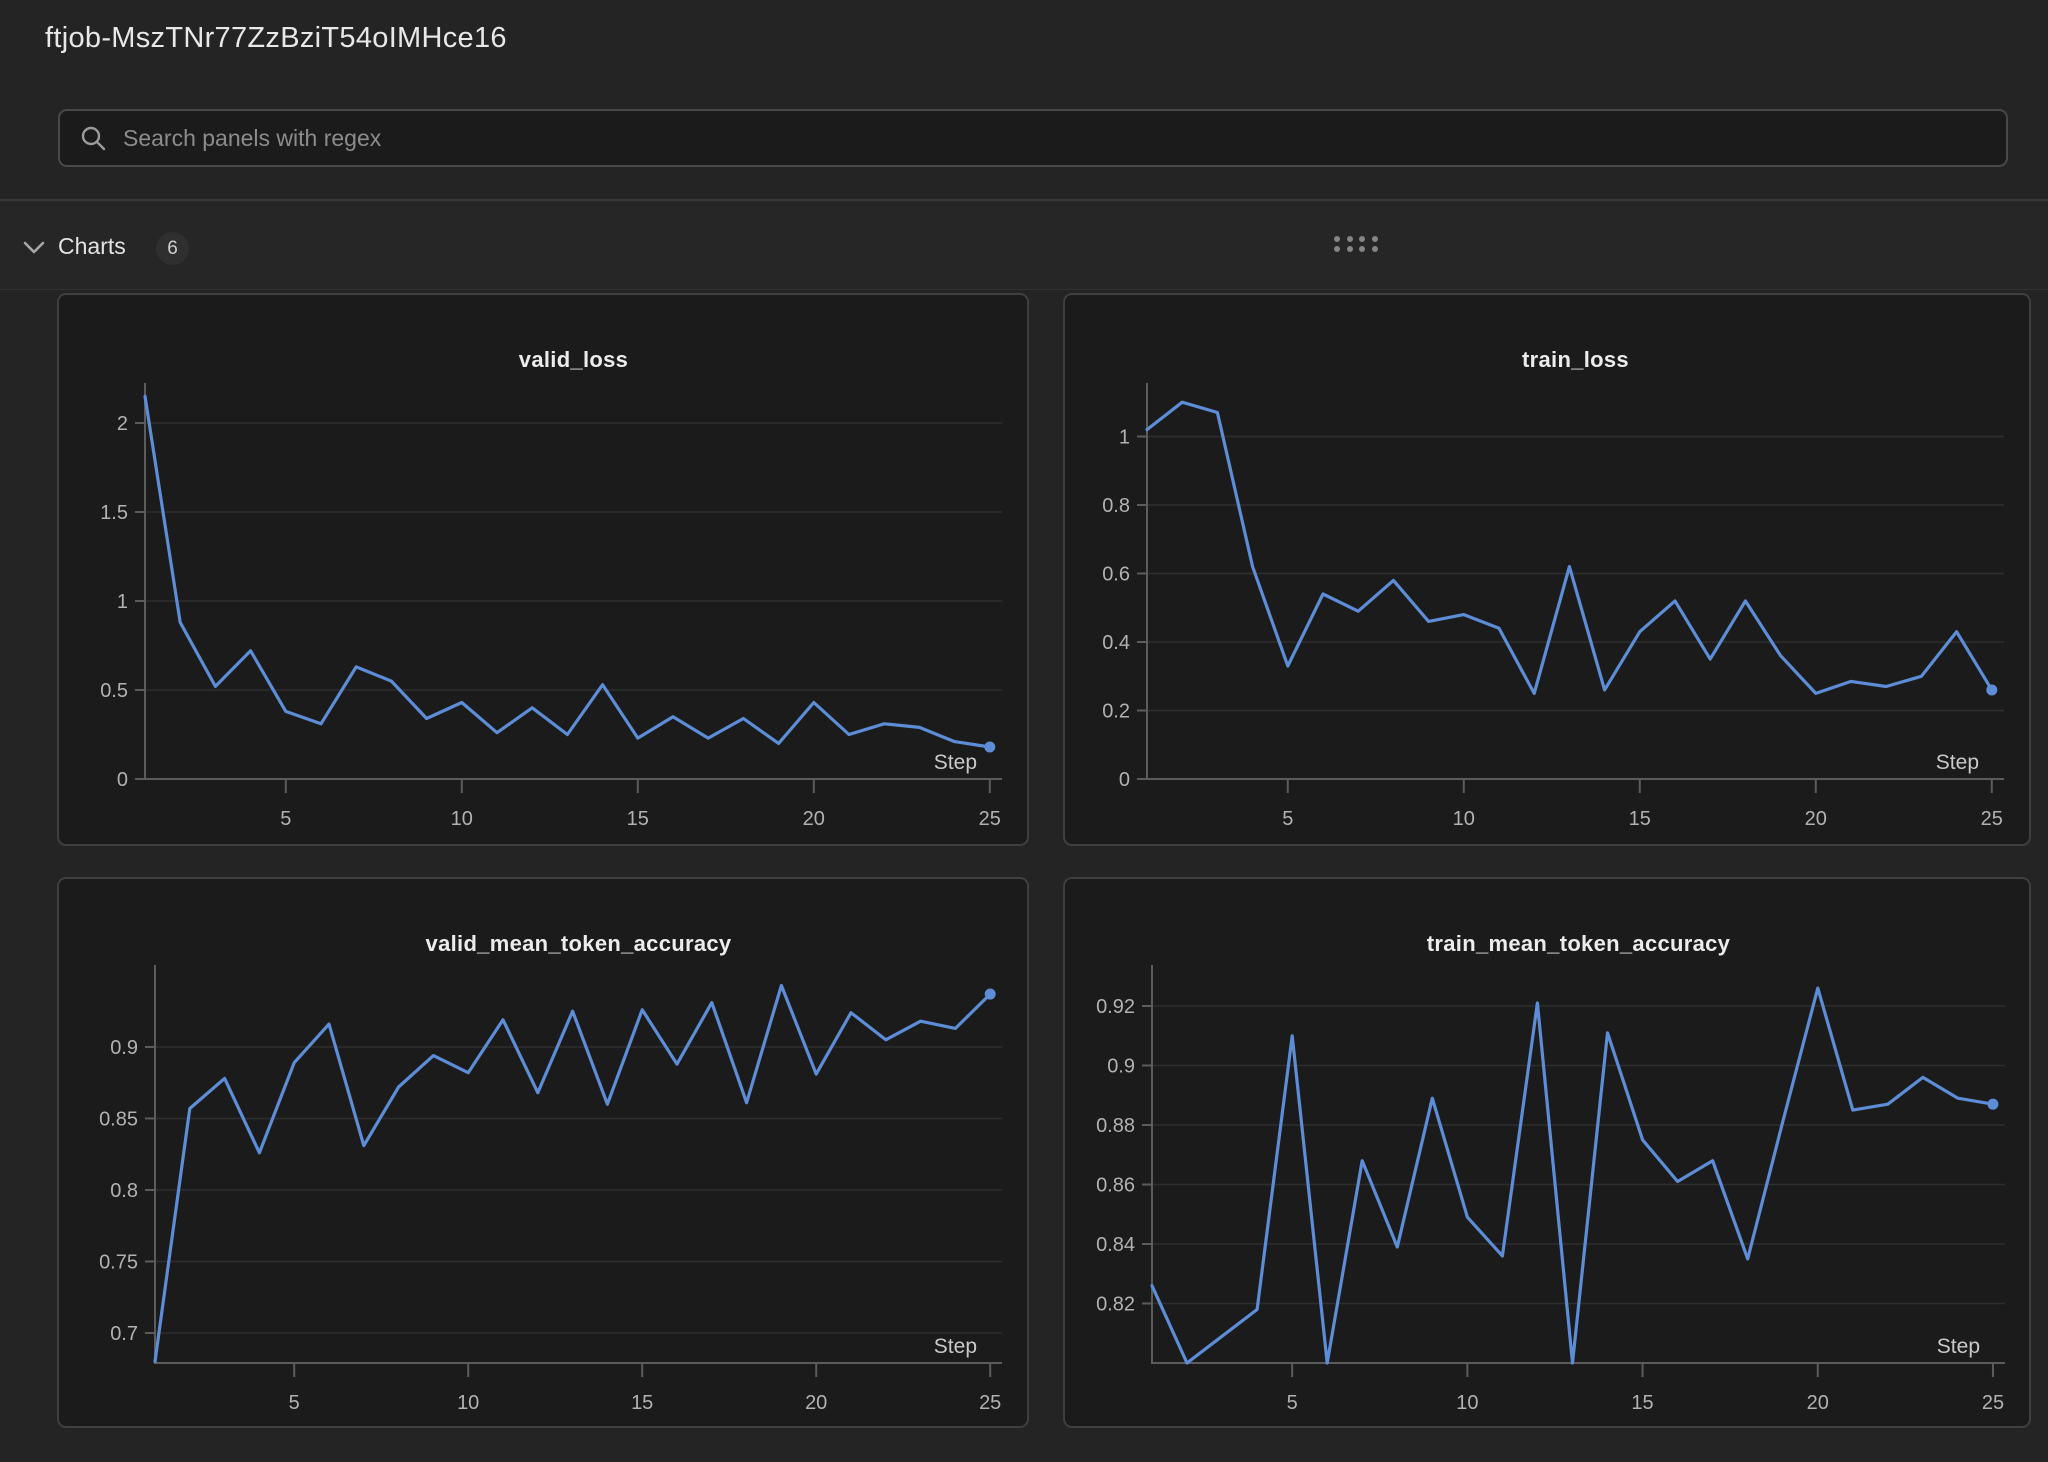  What do you see at coordinates (1550, 1189) in the screenshot?
I see `train-mean-token-accuracy-chart: 0.82 0.84 0.86 0.88 0.9 0.92 5 10 15 20 25 Step` at bounding box center [1550, 1189].